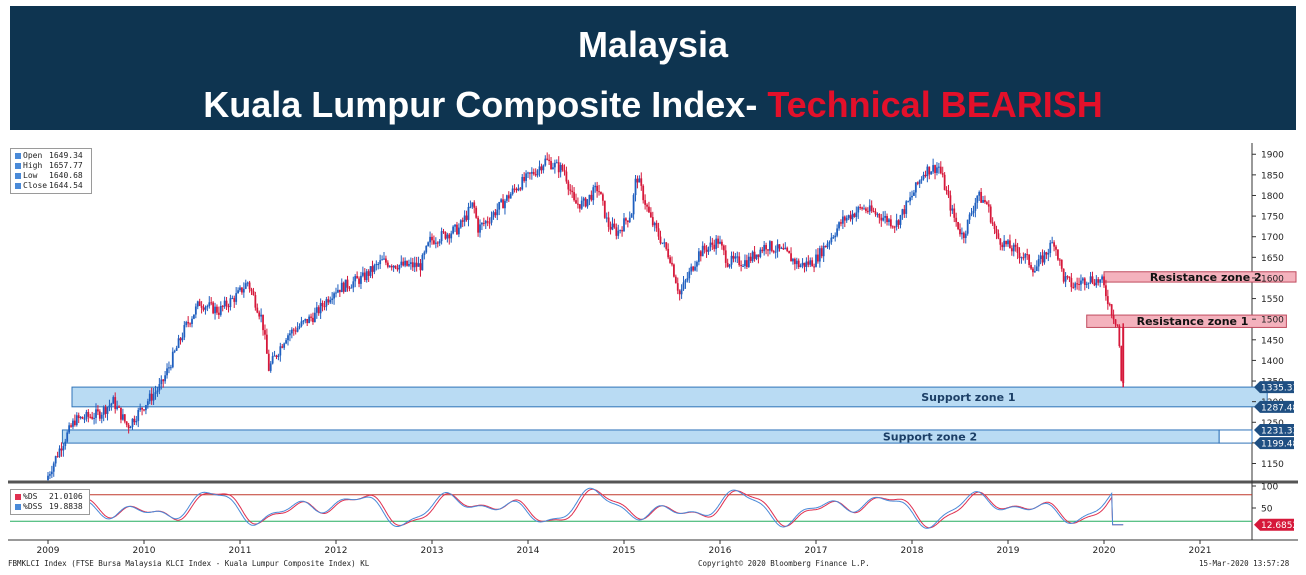 Image resolution: width=1306 pixels, height=575 pixels. What do you see at coordinates (66, 155) in the screenshot?
I see `ohlc-legend-value: 1649.34` at bounding box center [66, 155].